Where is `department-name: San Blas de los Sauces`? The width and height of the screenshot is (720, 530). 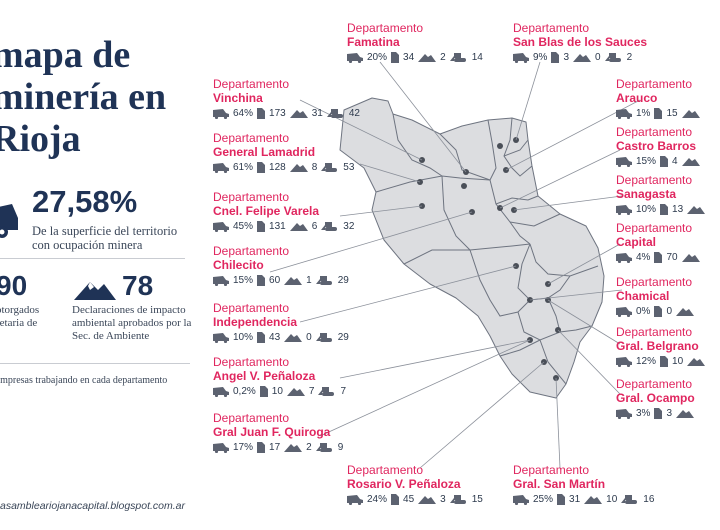 department-name: San Blas de los Sauces is located at coordinates (580, 42).